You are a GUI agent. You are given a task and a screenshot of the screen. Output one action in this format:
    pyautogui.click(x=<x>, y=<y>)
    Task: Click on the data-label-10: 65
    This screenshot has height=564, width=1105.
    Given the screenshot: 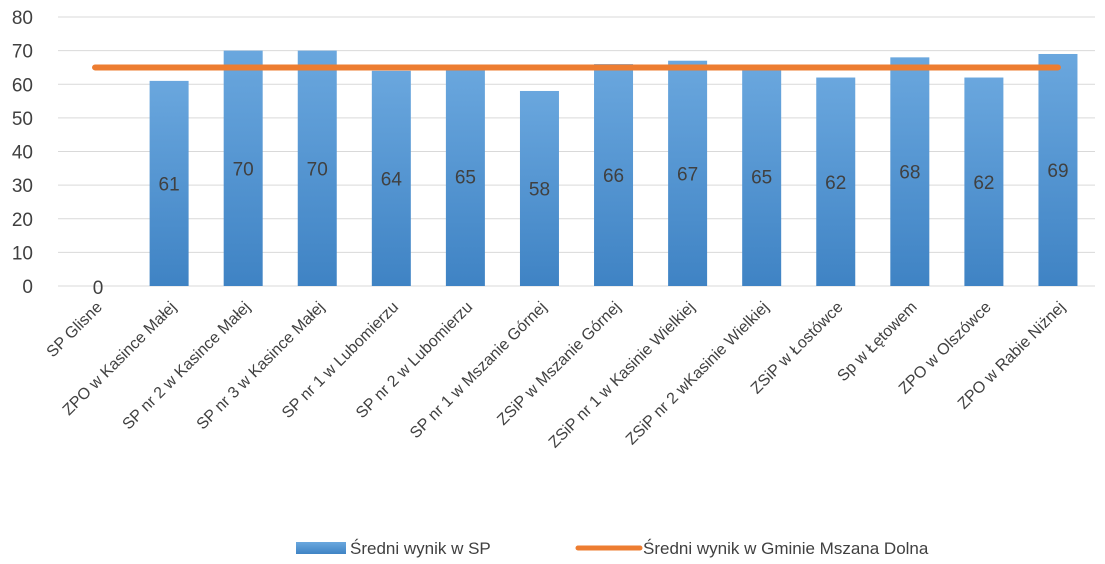 What is the action you would take?
    pyautogui.click(x=761, y=178)
    